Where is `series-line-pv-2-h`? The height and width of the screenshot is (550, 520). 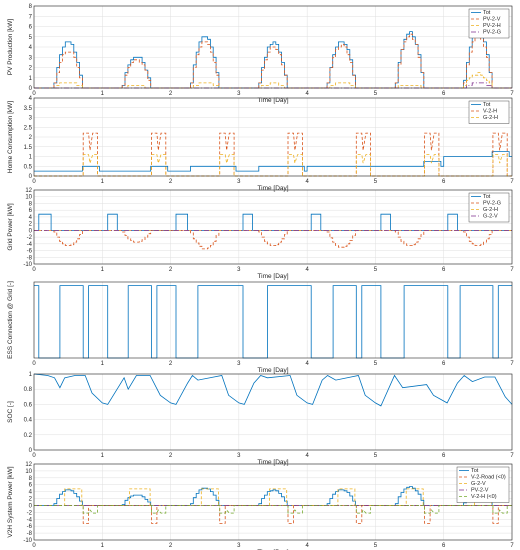
series-line-pv-2-h is located at coordinates (273, 80).